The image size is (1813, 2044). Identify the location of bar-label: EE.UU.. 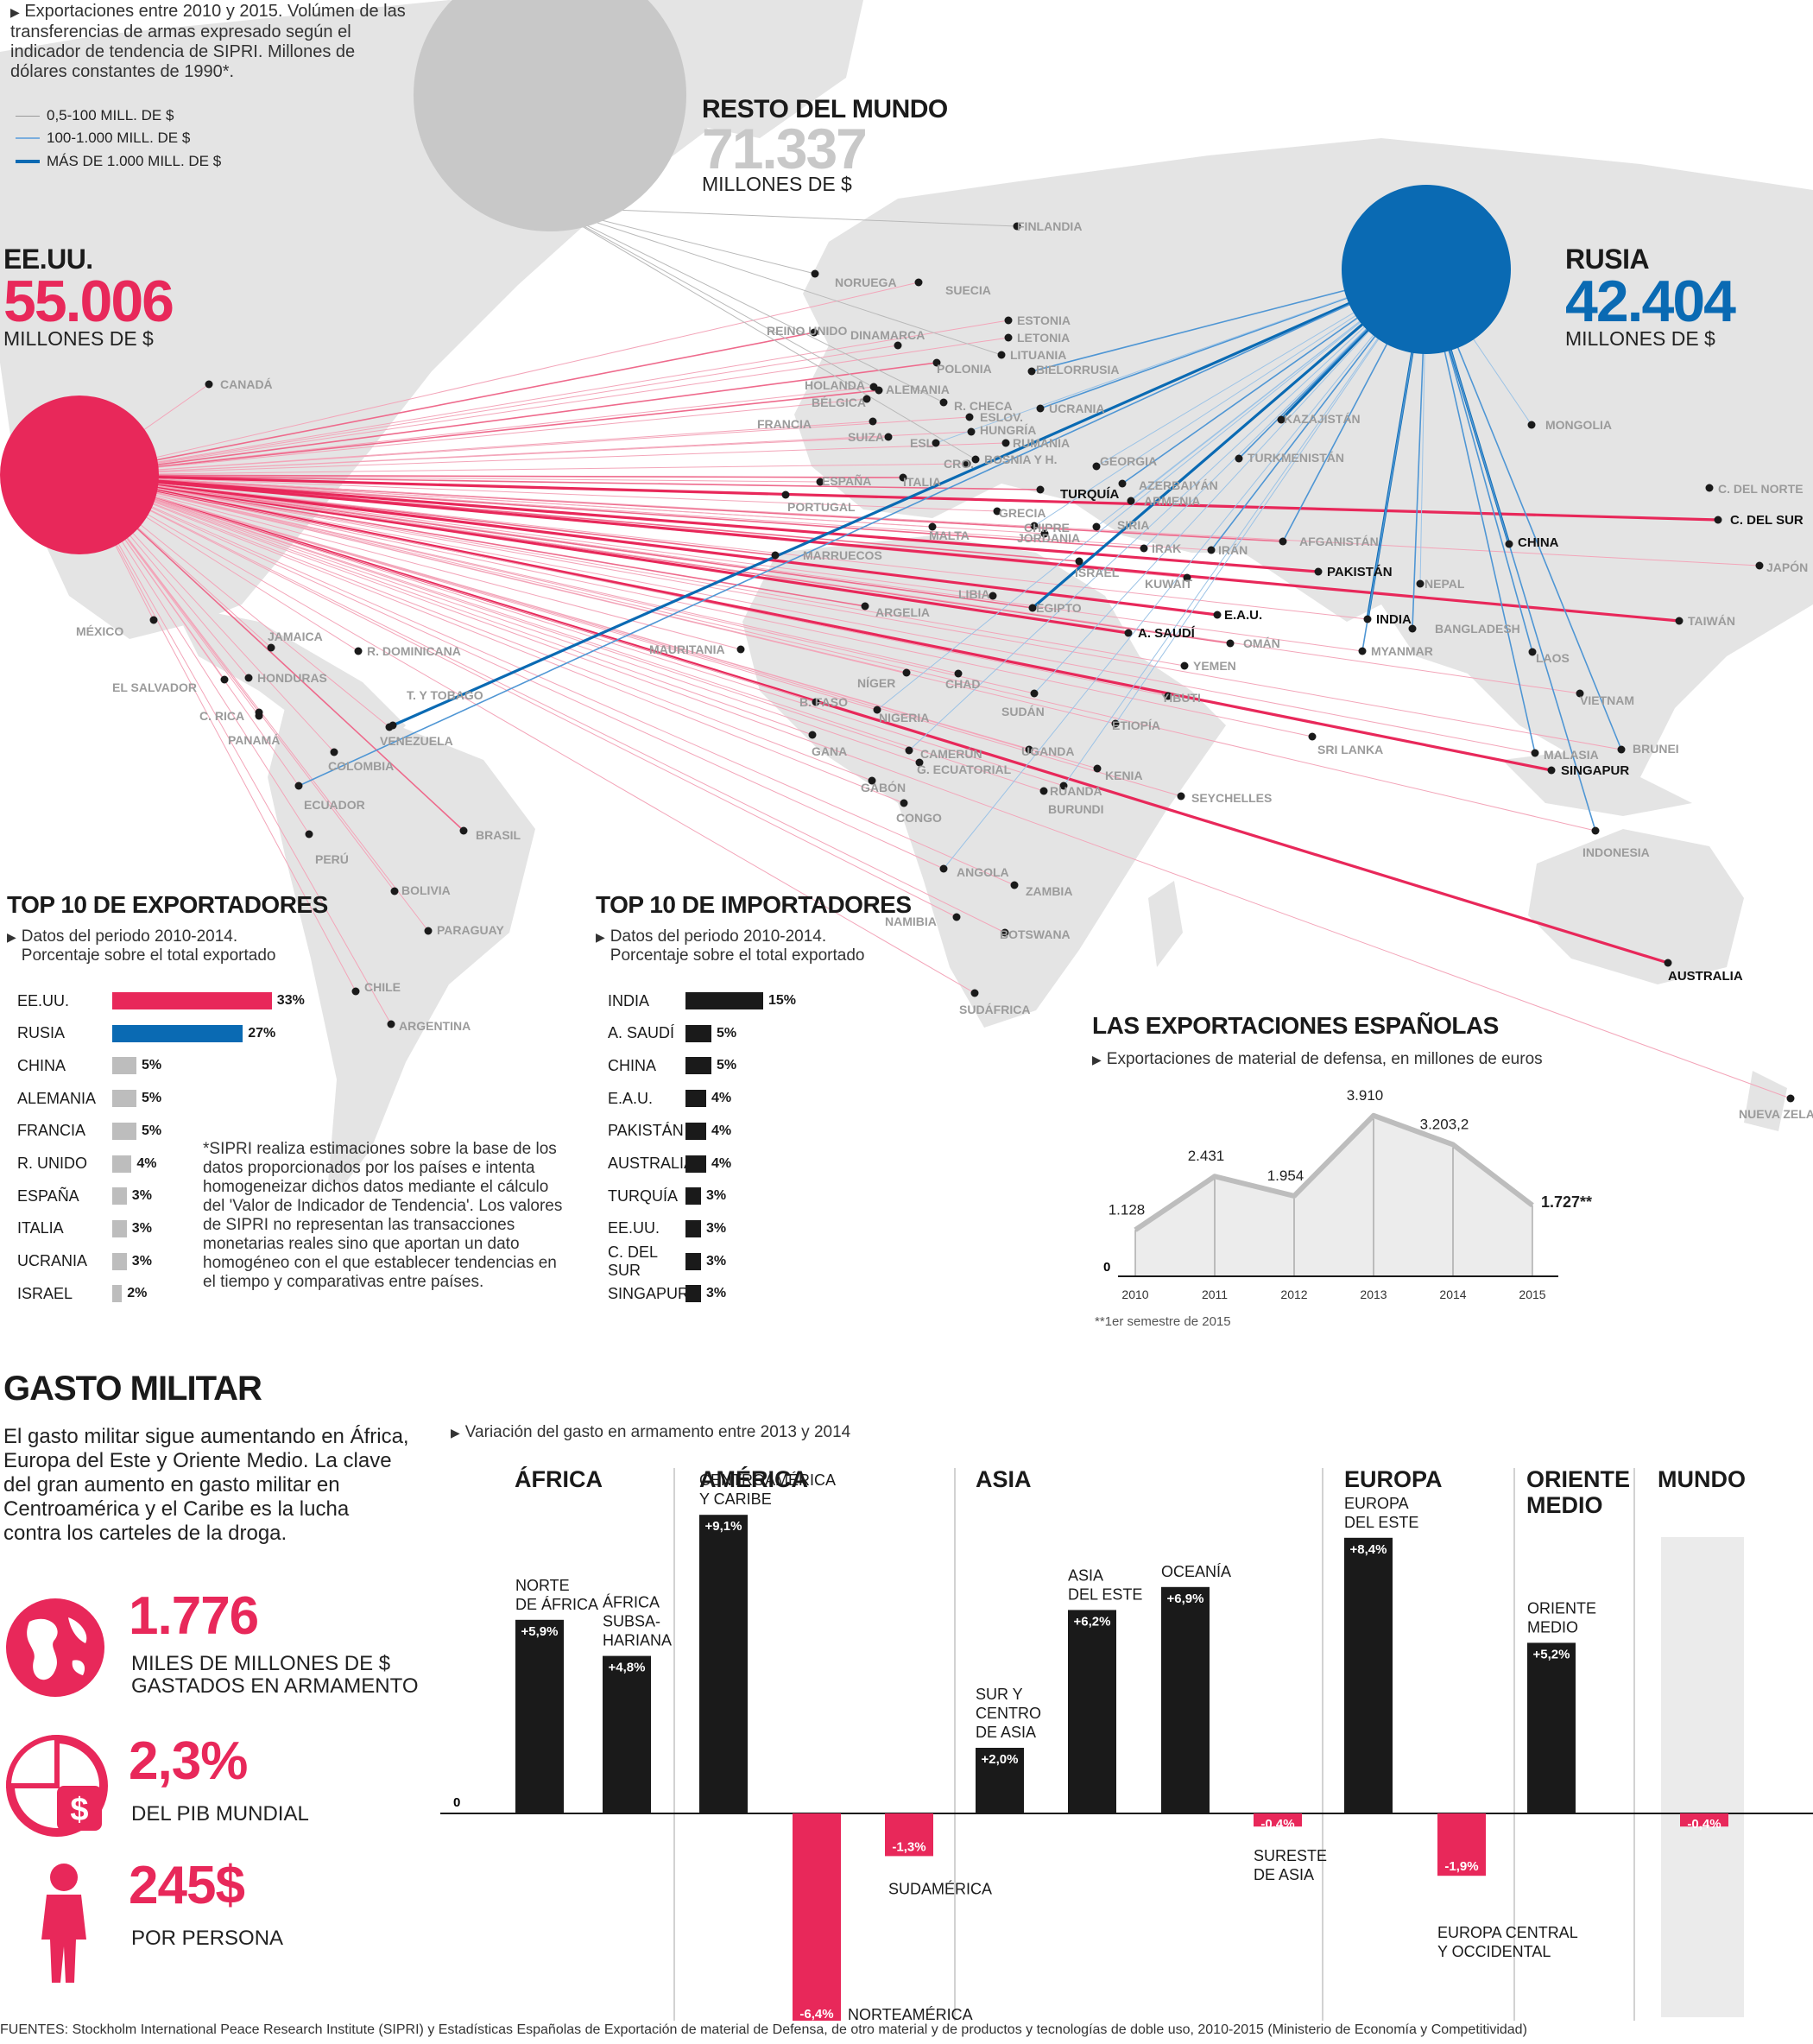
(43, 1000).